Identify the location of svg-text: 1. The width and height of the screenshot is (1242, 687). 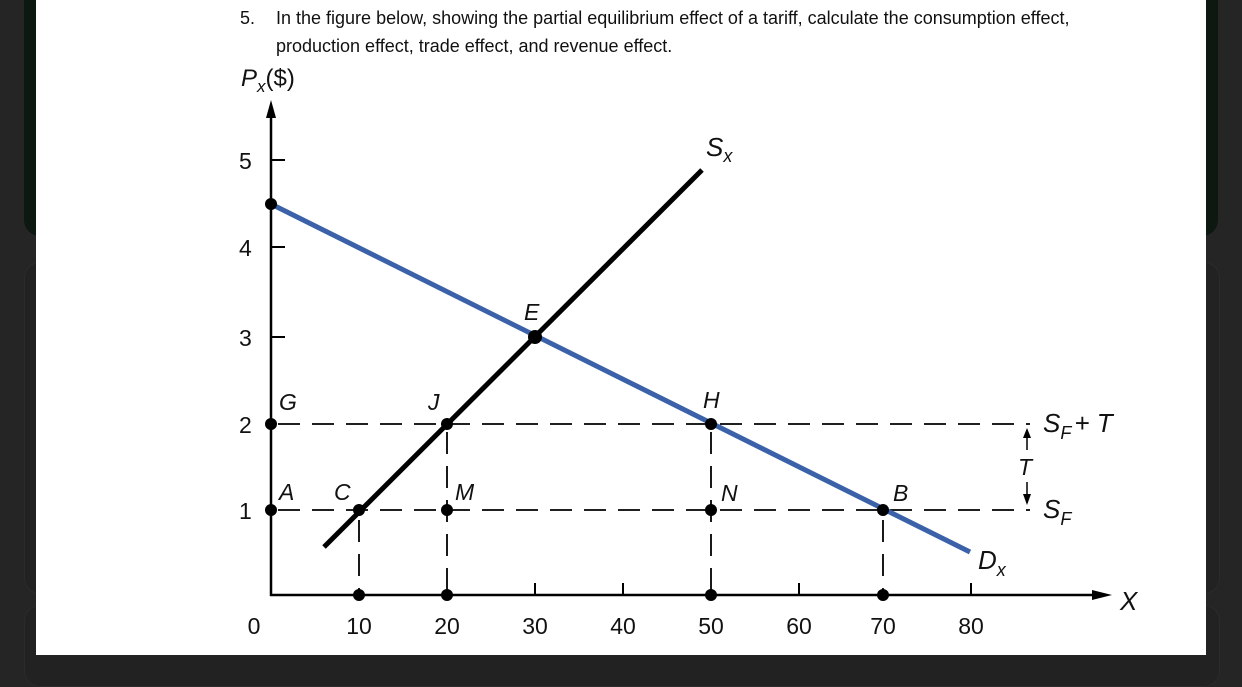
(245, 511).